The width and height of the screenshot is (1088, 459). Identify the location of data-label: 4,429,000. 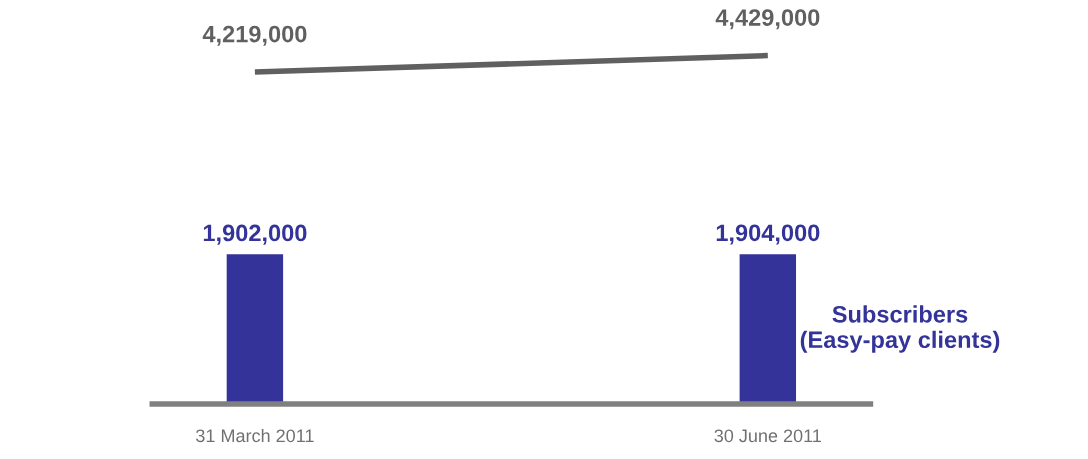
(767, 19).